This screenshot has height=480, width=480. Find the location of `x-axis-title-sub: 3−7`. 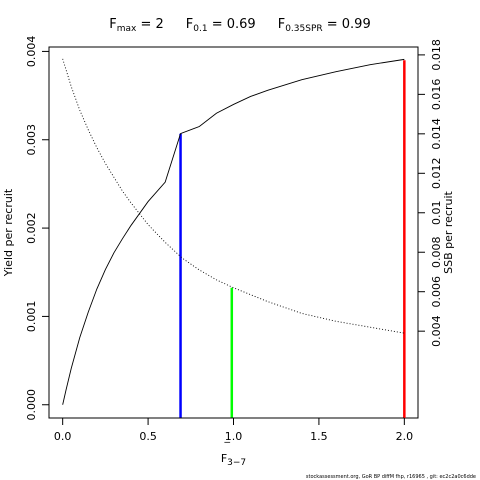

x-axis-title-sub: 3−7 is located at coordinates (236, 463).